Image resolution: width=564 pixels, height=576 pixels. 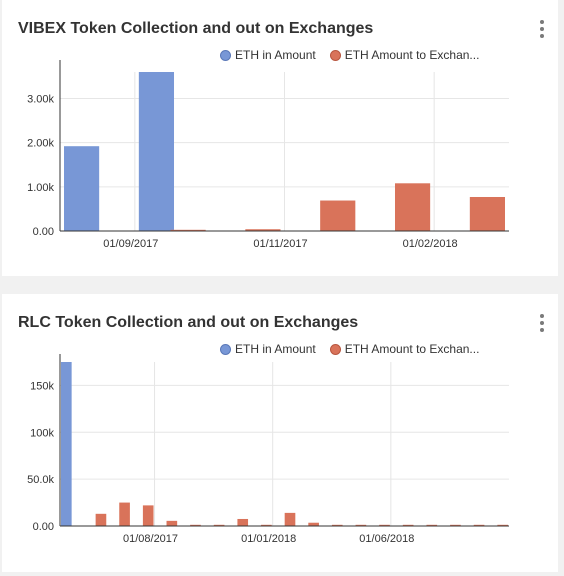 I want to click on y-tick-label: 50.0k, so click(x=40, y=480).